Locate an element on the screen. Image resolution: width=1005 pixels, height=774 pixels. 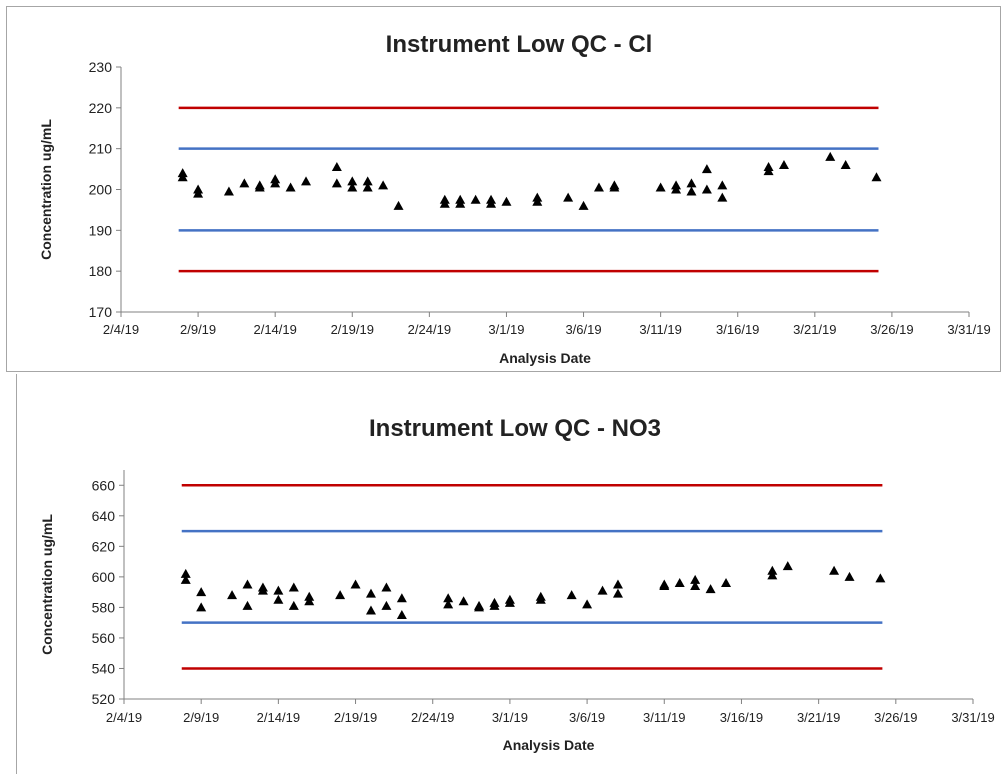
y-tick-label: 230 is located at coordinates (101, 67).